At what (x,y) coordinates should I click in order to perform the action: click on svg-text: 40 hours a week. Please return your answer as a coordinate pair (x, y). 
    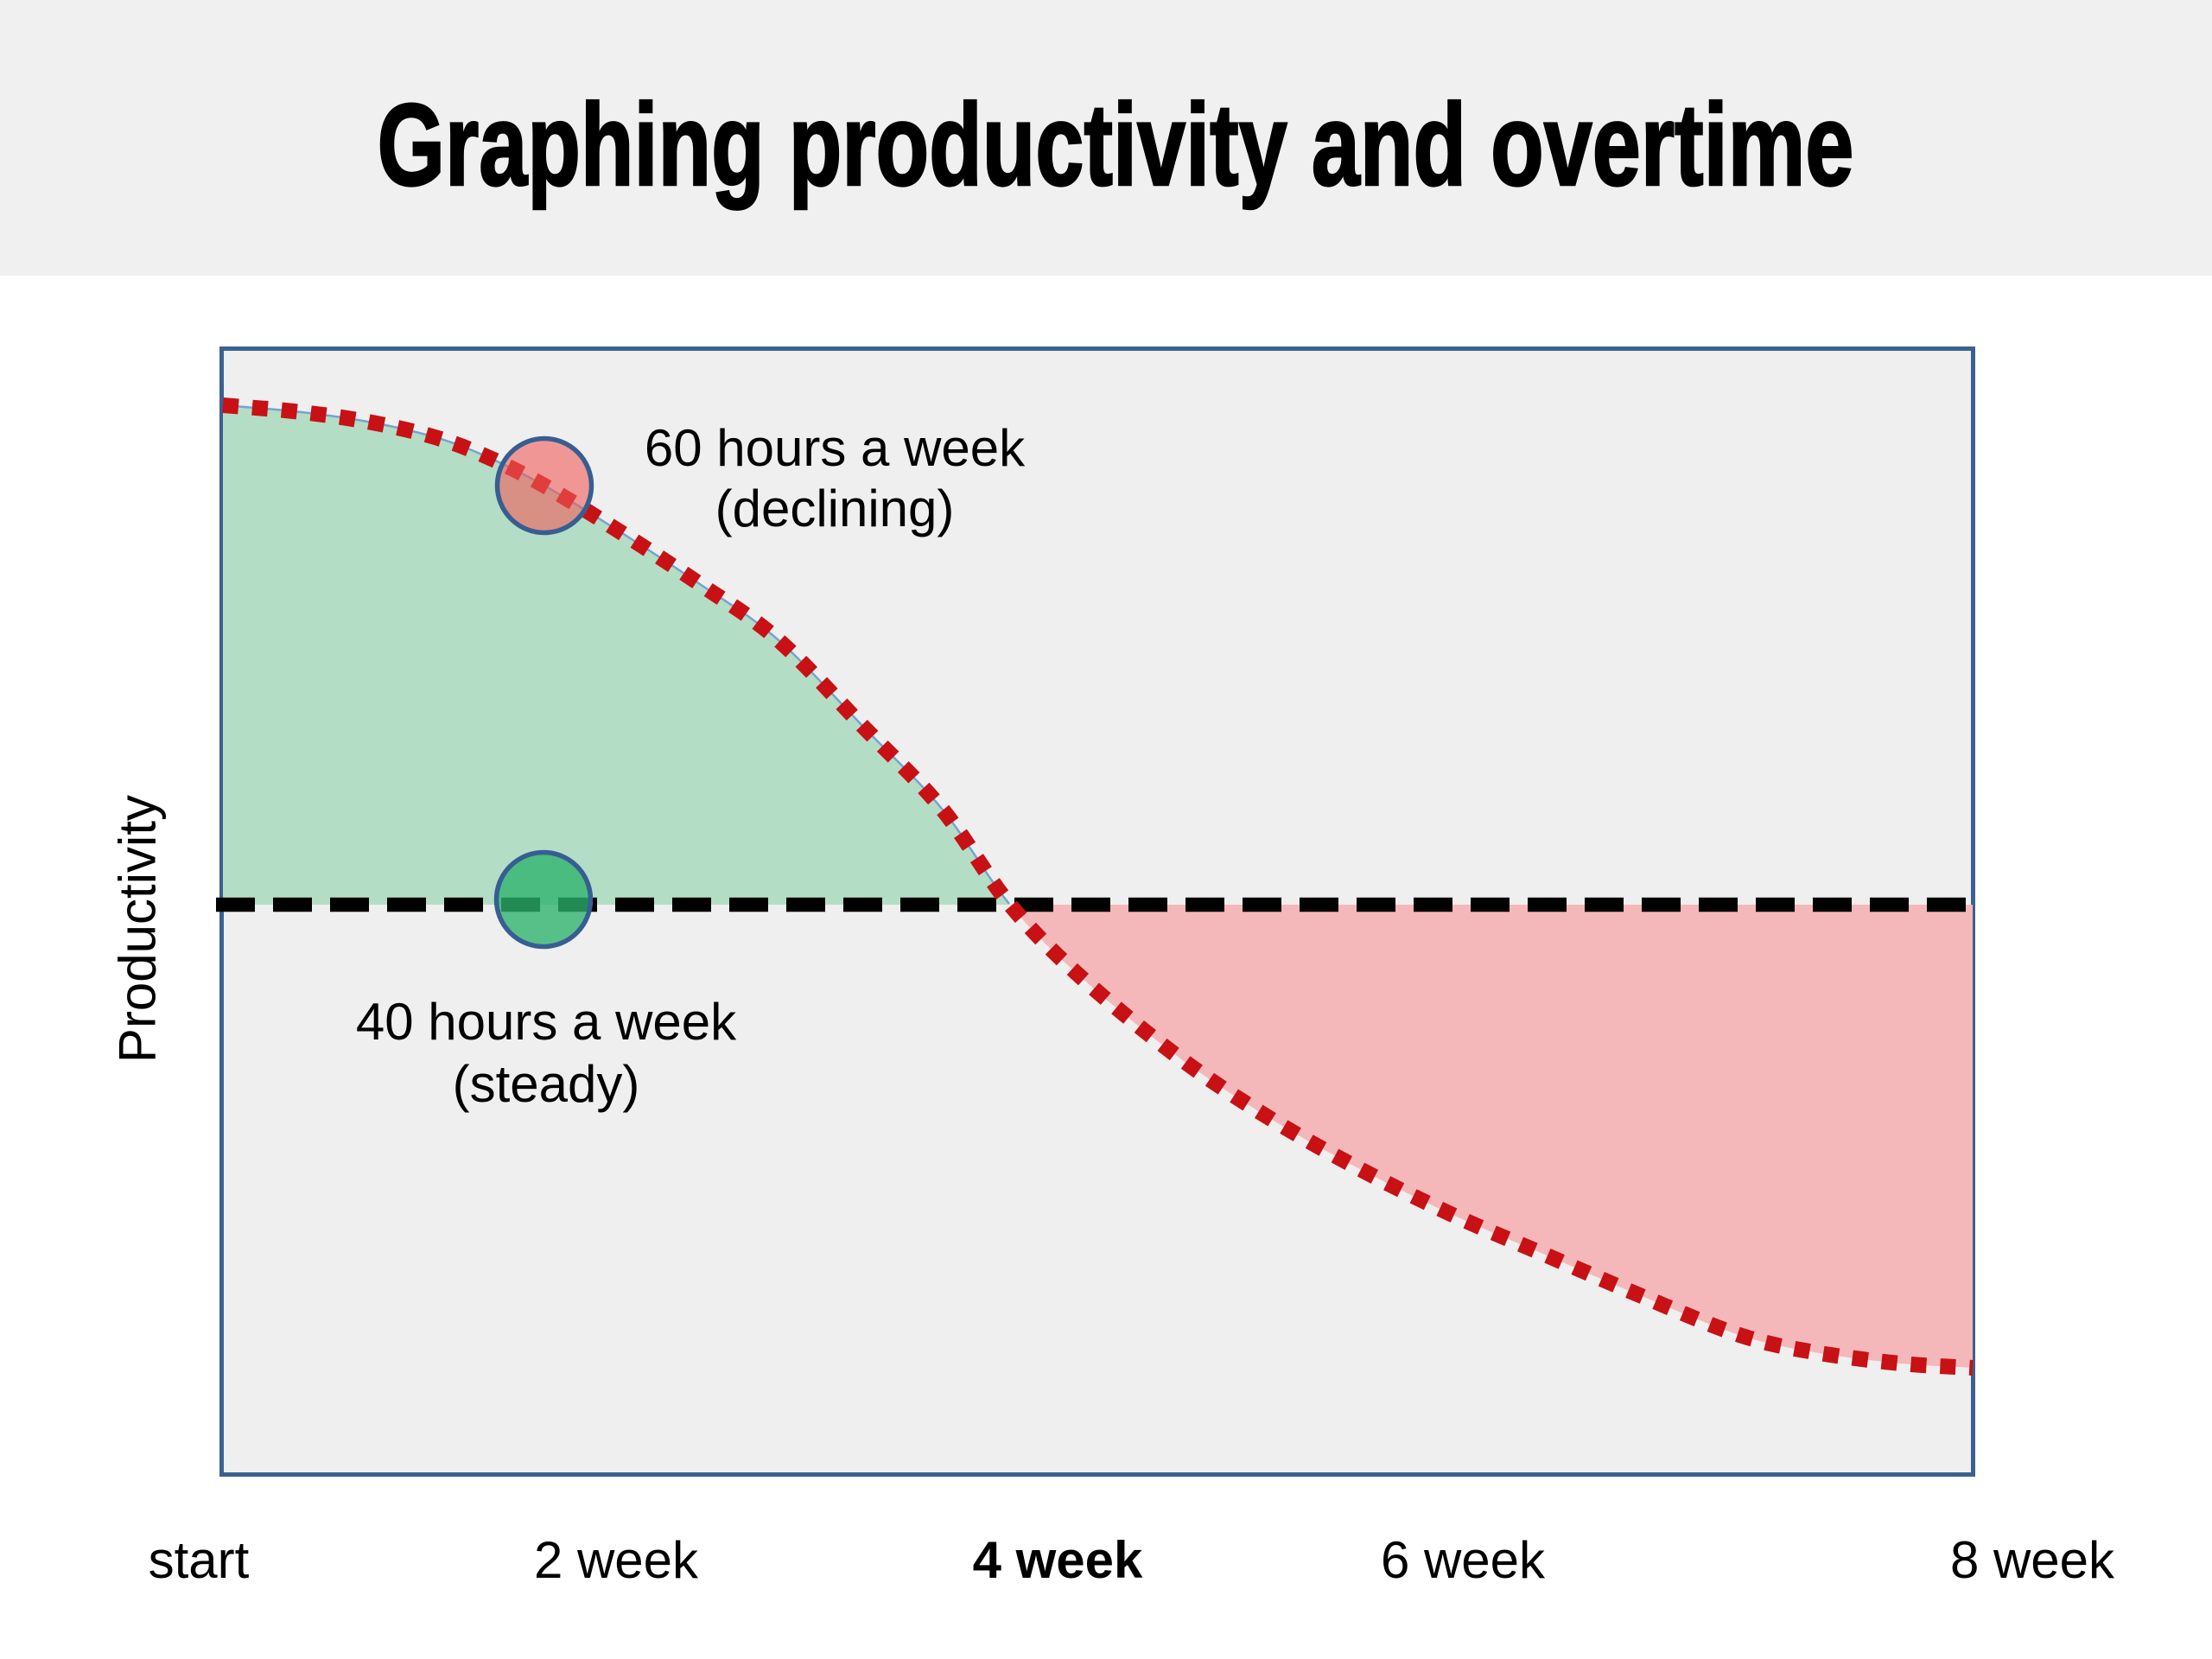
    Looking at the image, I should click on (546, 1022).